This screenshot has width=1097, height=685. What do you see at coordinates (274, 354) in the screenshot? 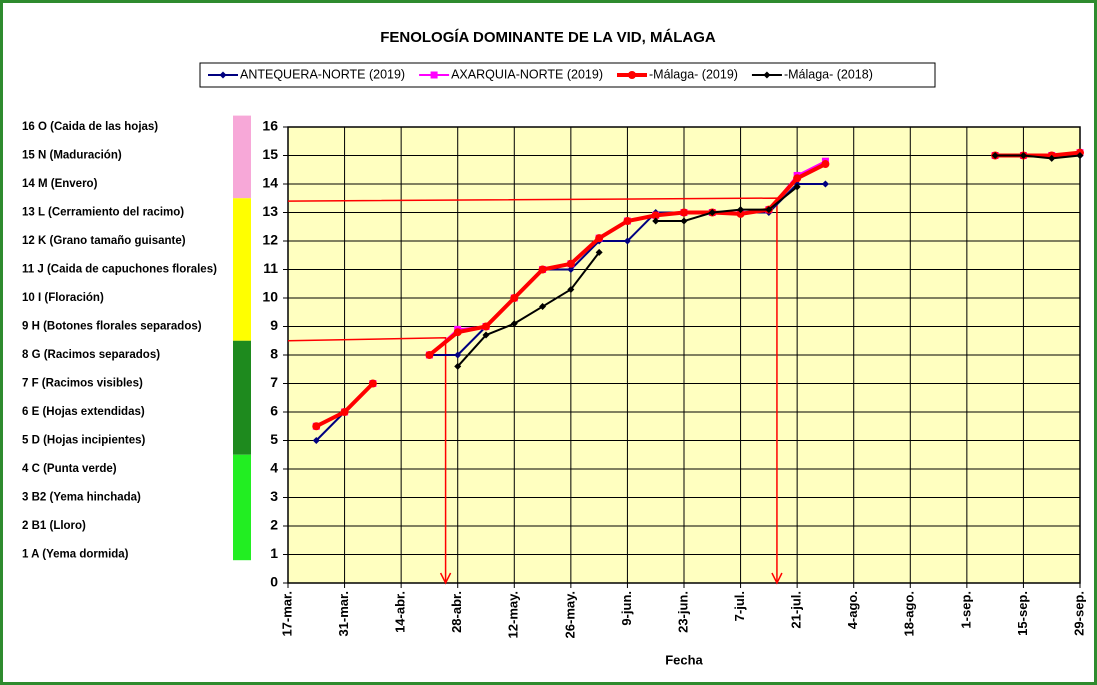
I see `y-tick-label: 8` at bounding box center [274, 354].